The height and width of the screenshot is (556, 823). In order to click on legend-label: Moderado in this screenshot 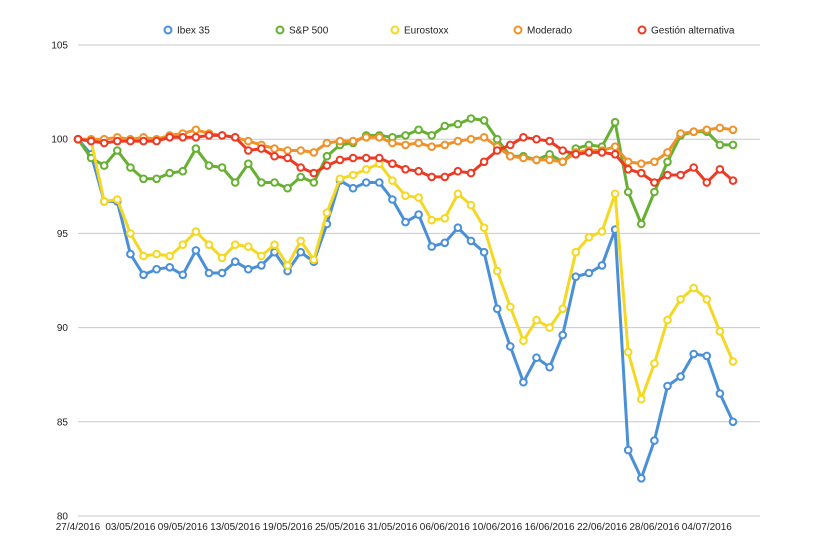, I will do `click(549, 31)`.